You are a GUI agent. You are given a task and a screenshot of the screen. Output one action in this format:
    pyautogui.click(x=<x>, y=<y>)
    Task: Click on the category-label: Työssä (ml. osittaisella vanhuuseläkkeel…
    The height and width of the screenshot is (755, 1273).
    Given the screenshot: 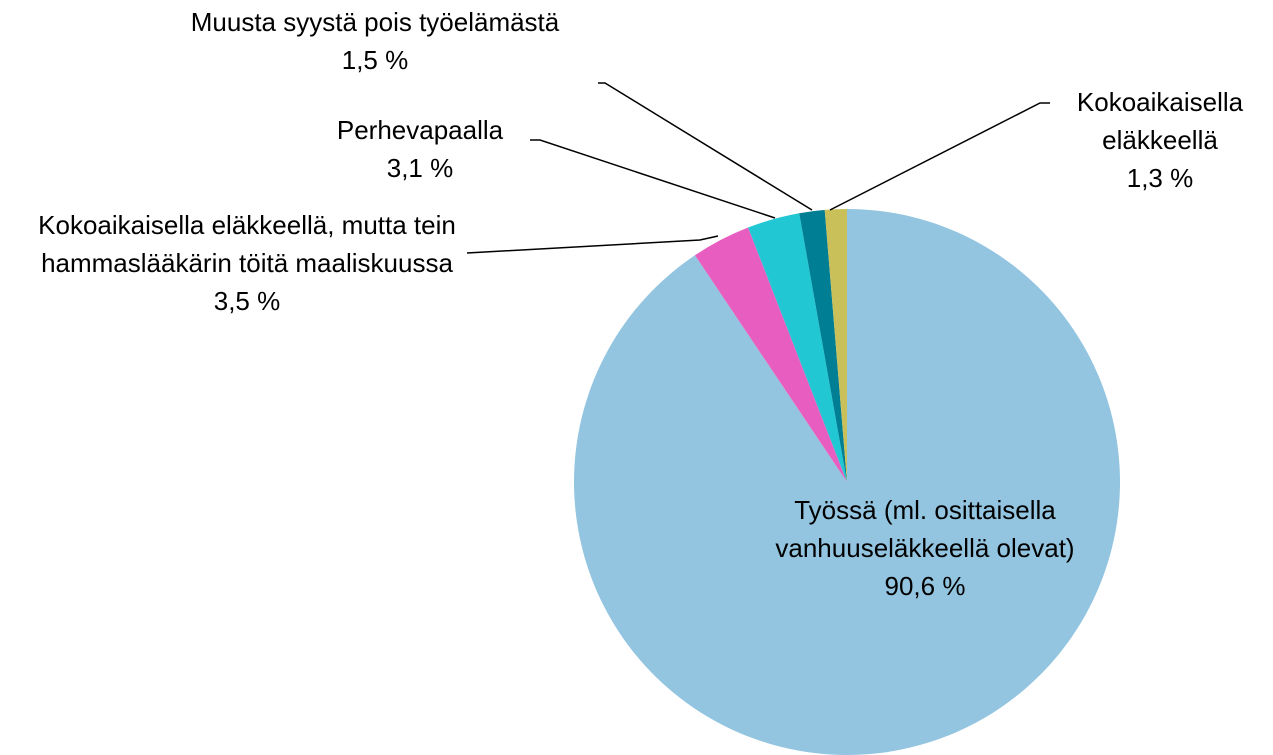 What is the action you would take?
    pyautogui.click(x=925, y=529)
    